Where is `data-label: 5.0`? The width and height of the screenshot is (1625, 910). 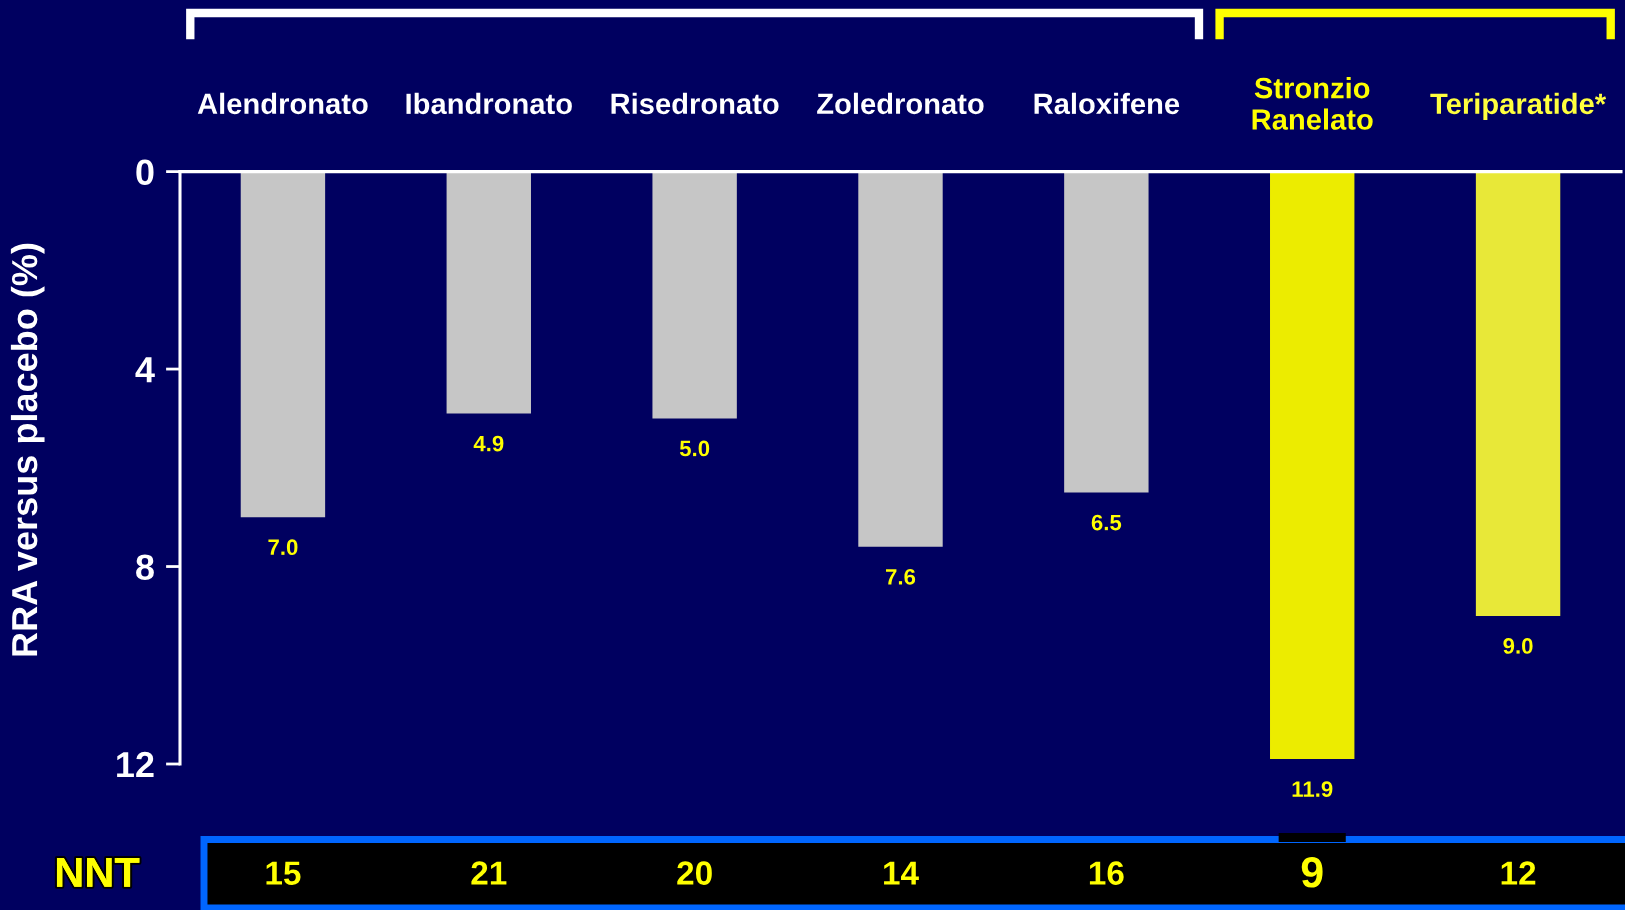 data-label: 5.0 is located at coordinates (694, 448).